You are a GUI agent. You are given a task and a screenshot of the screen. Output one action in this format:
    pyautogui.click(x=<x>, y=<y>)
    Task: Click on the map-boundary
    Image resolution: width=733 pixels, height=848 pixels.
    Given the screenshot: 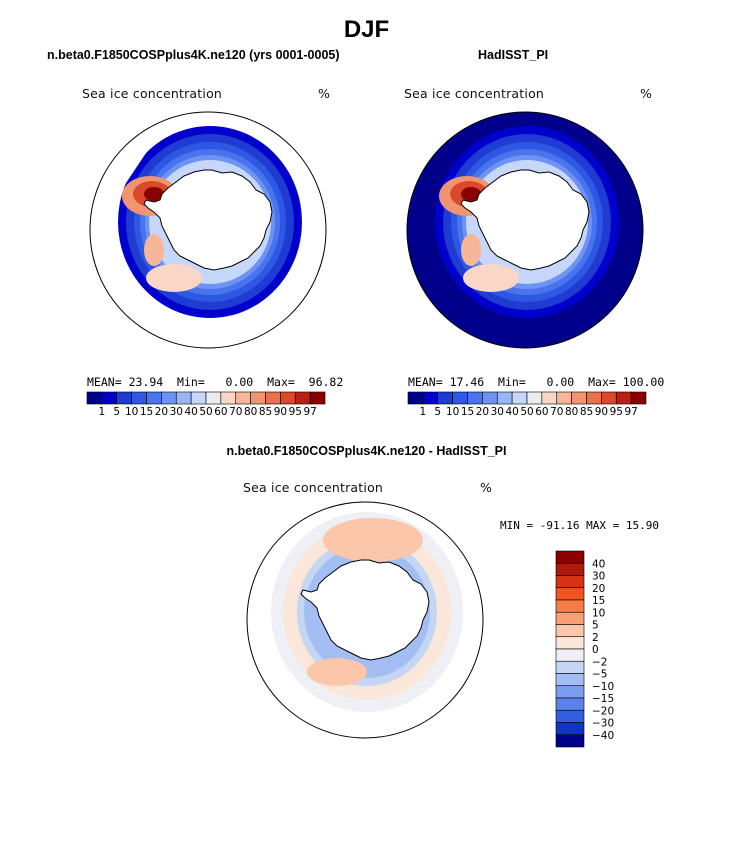 What is the action you would take?
    pyautogui.click(x=525, y=230)
    